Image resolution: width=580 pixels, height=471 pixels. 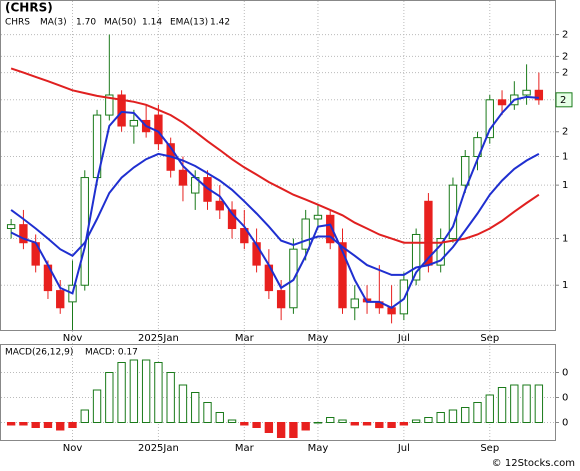 What do you see at coordinates (73, 338) in the screenshot?
I see `x-tick-label: Nov` at bounding box center [73, 338].